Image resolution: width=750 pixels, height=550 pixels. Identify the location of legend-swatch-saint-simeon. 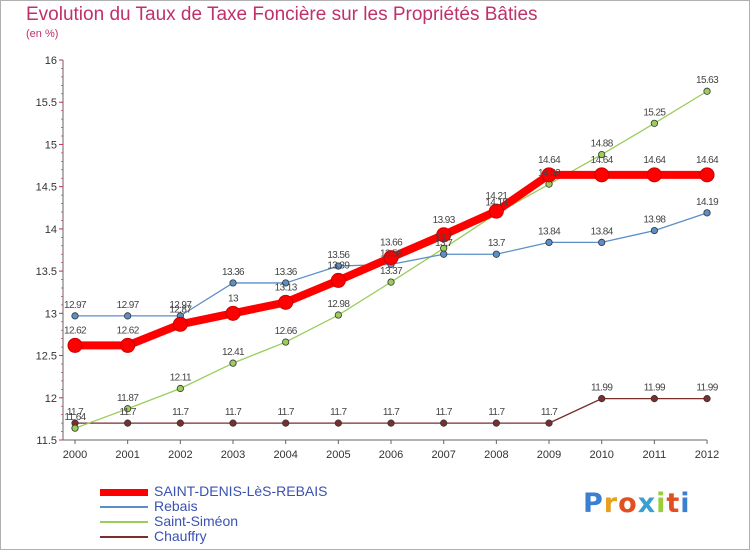
(124, 522).